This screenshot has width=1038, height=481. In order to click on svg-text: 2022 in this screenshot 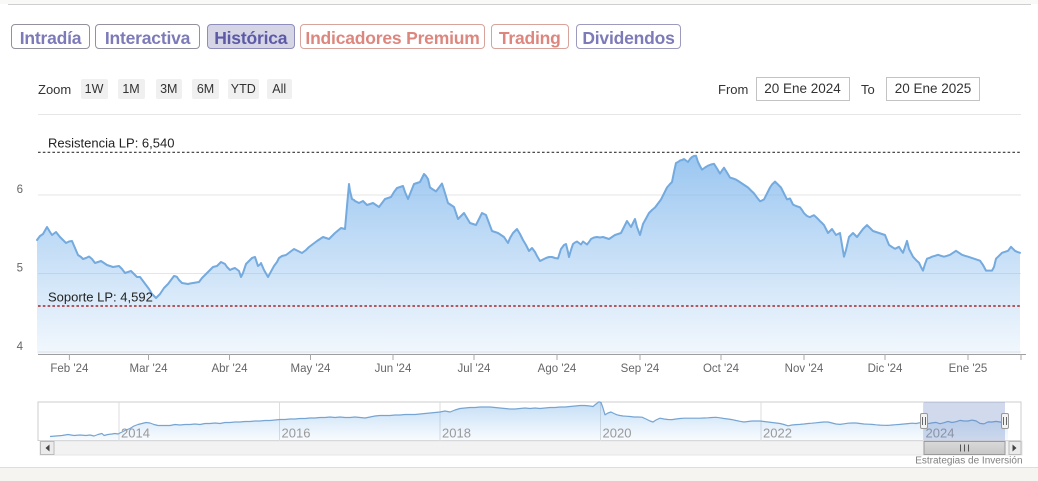, I will do `click(777, 433)`.